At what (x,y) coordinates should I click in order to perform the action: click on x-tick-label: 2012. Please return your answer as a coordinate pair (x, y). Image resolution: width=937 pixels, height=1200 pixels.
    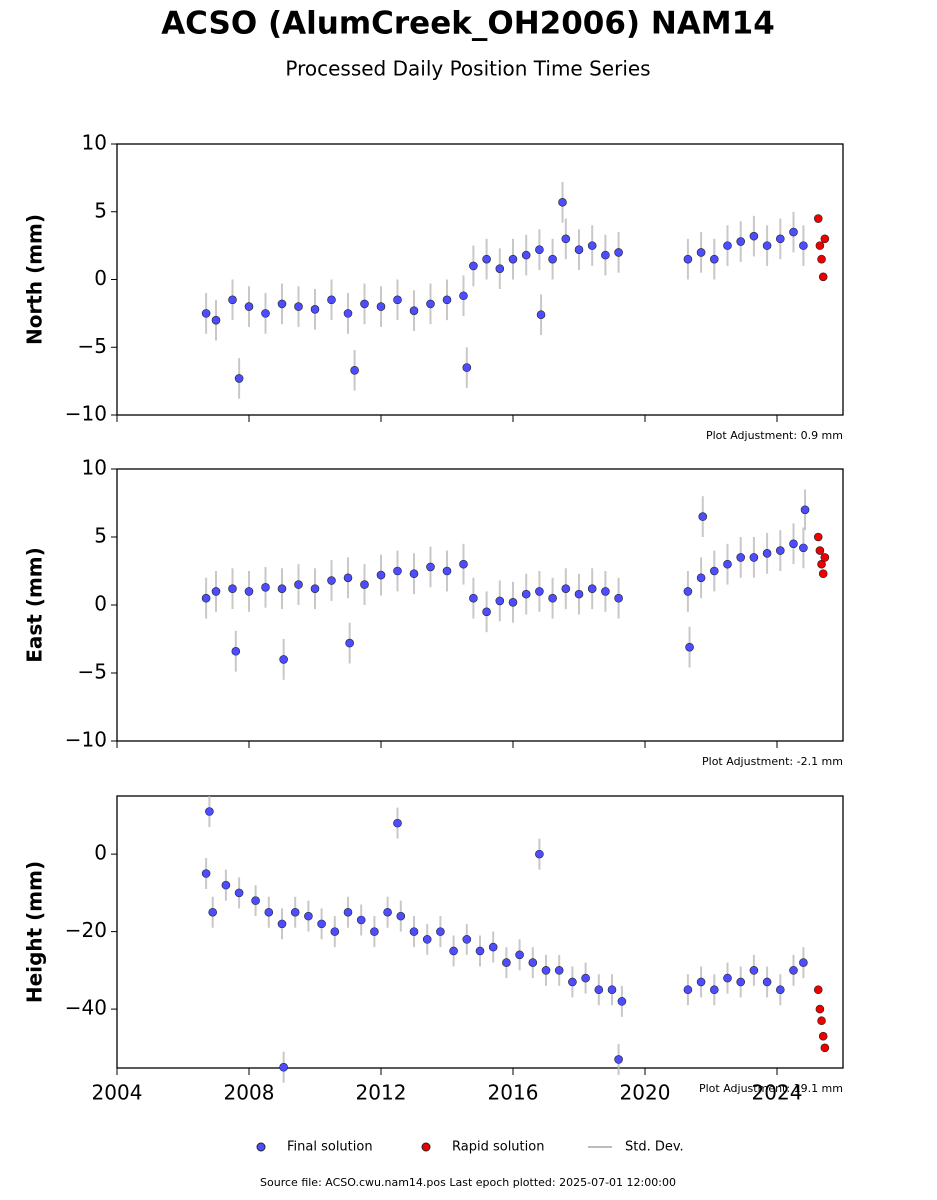
    Looking at the image, I should click on (381, 1093).